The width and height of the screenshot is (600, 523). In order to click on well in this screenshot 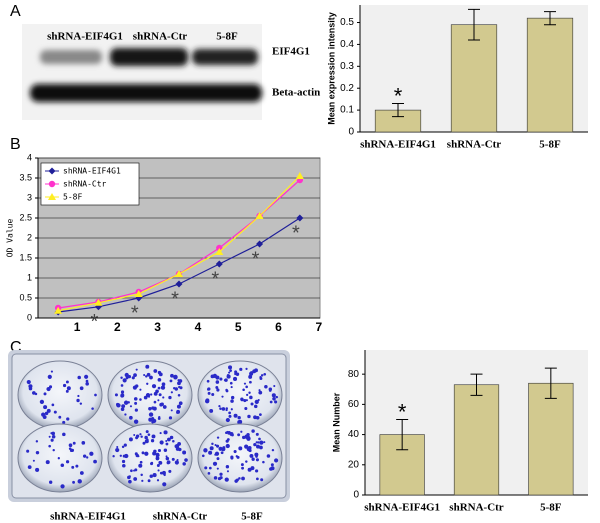, I will do `click(60, 395)`.